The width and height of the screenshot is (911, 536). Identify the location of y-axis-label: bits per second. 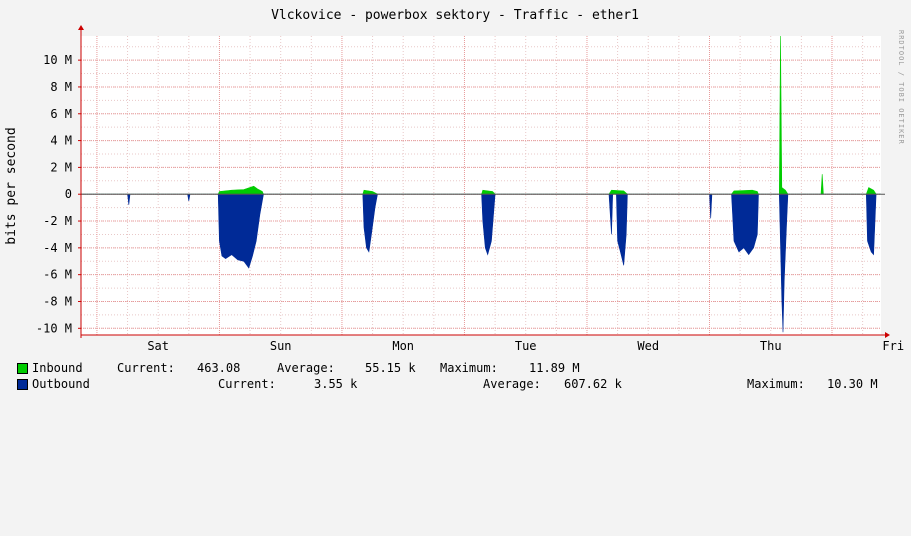
(11, 185).